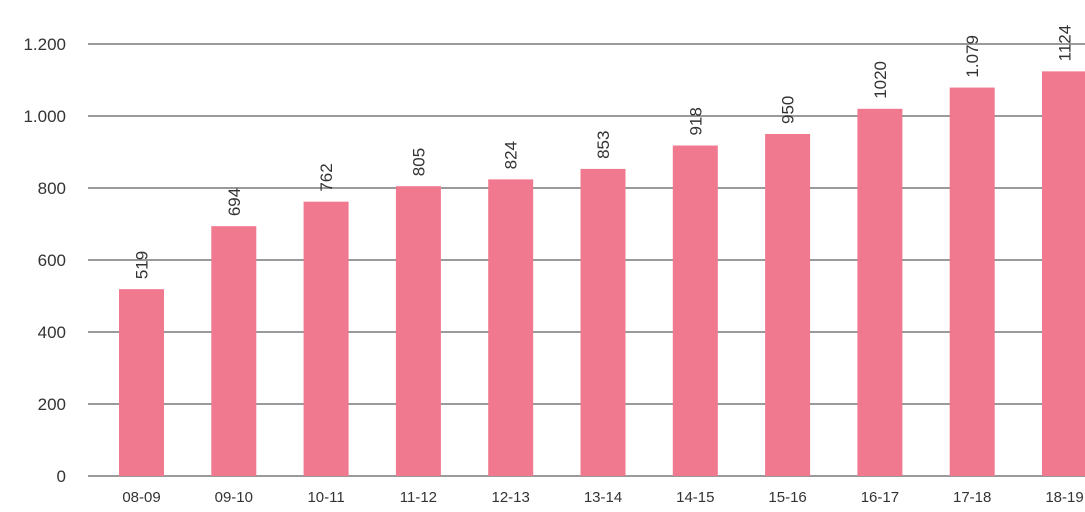 This screenshot has width=1085, height=512. What do you see at coordinates (511, 155) in the screenshot?
I see `data-label: 824` at bounding box center [511, 155].